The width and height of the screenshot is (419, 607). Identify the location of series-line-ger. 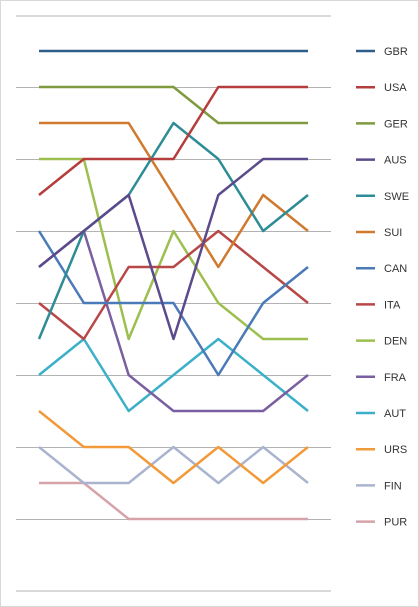
(173, 105).